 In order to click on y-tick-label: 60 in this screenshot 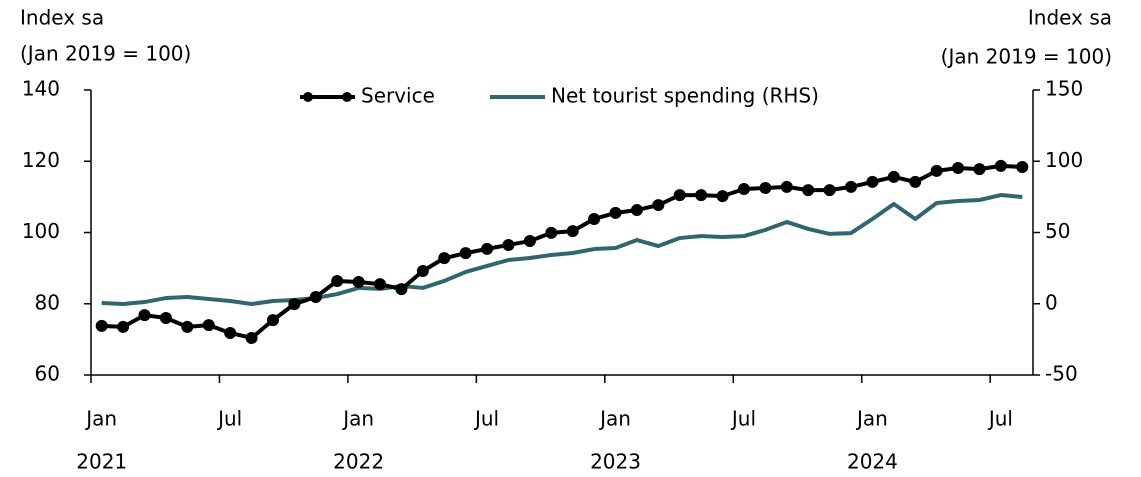, I will do `click(47, 374)`.